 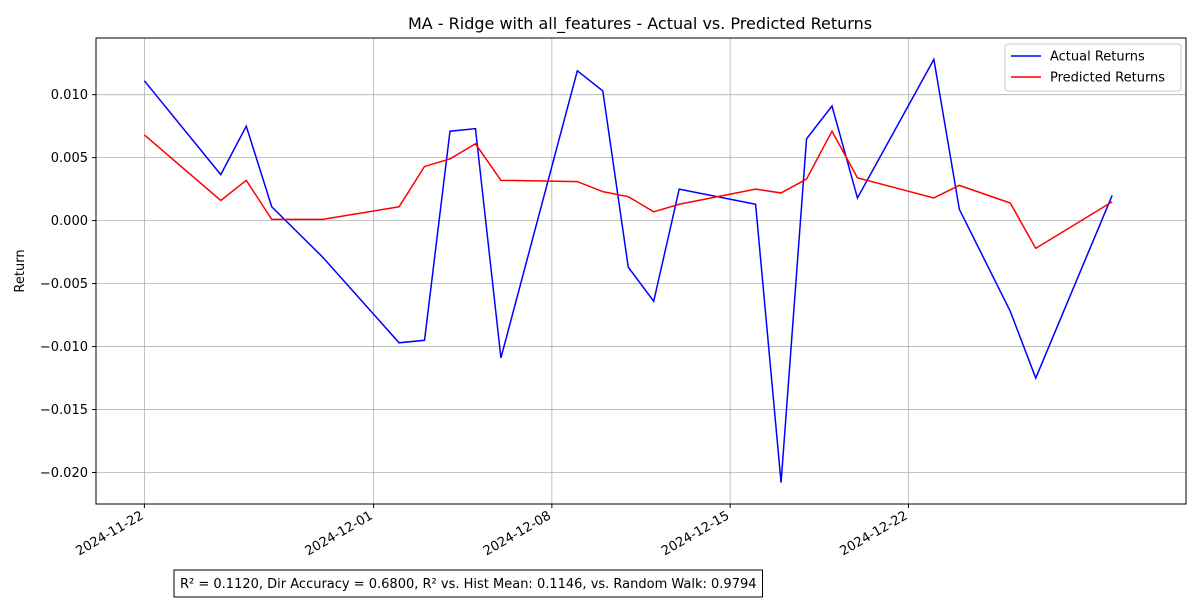 What do you see at coordinates (64, 347) in the screenshot?
I see `y-tick-label: −0.010` at bounding box center [64, 347].